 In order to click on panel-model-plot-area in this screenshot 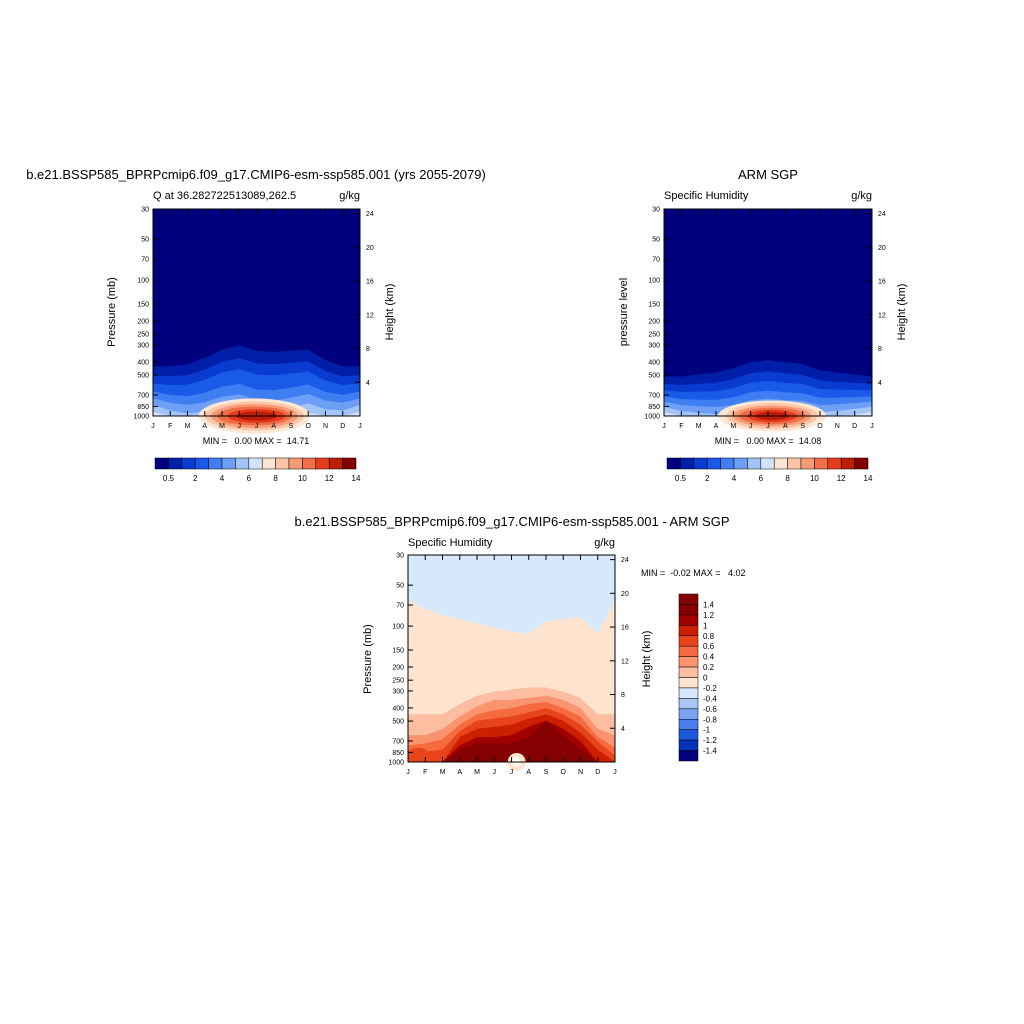, I will do `click(256, 321)`.